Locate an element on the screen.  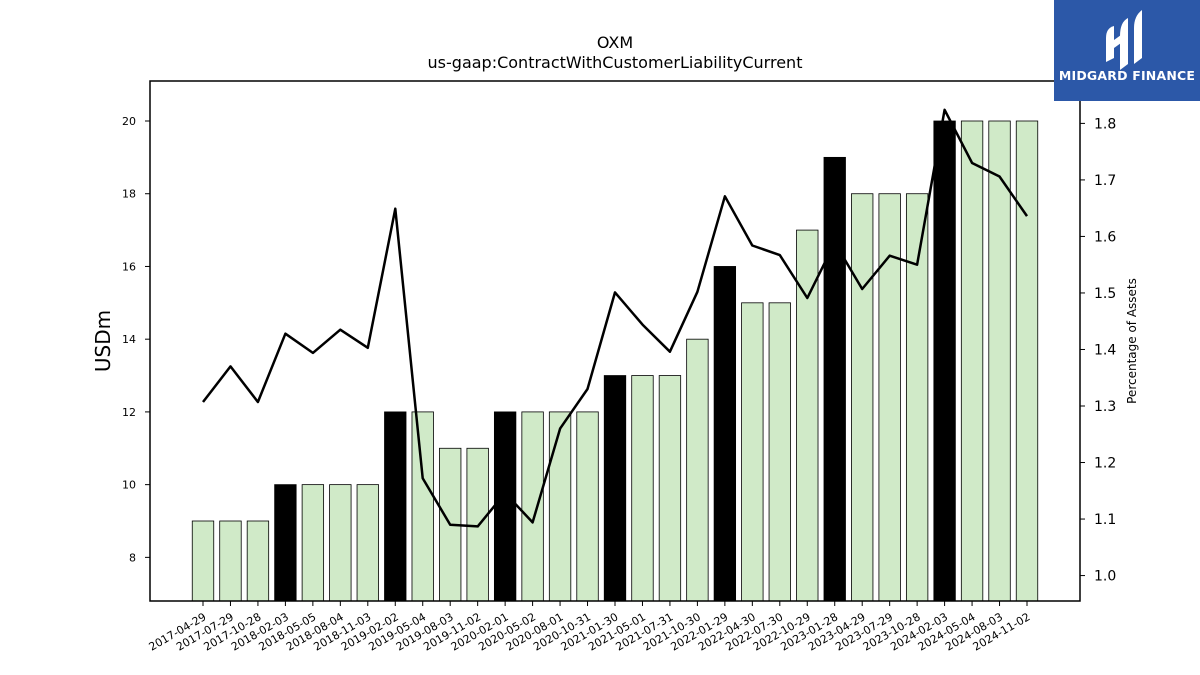
y-tick-label: 16 is located at coordinates (129, 266).